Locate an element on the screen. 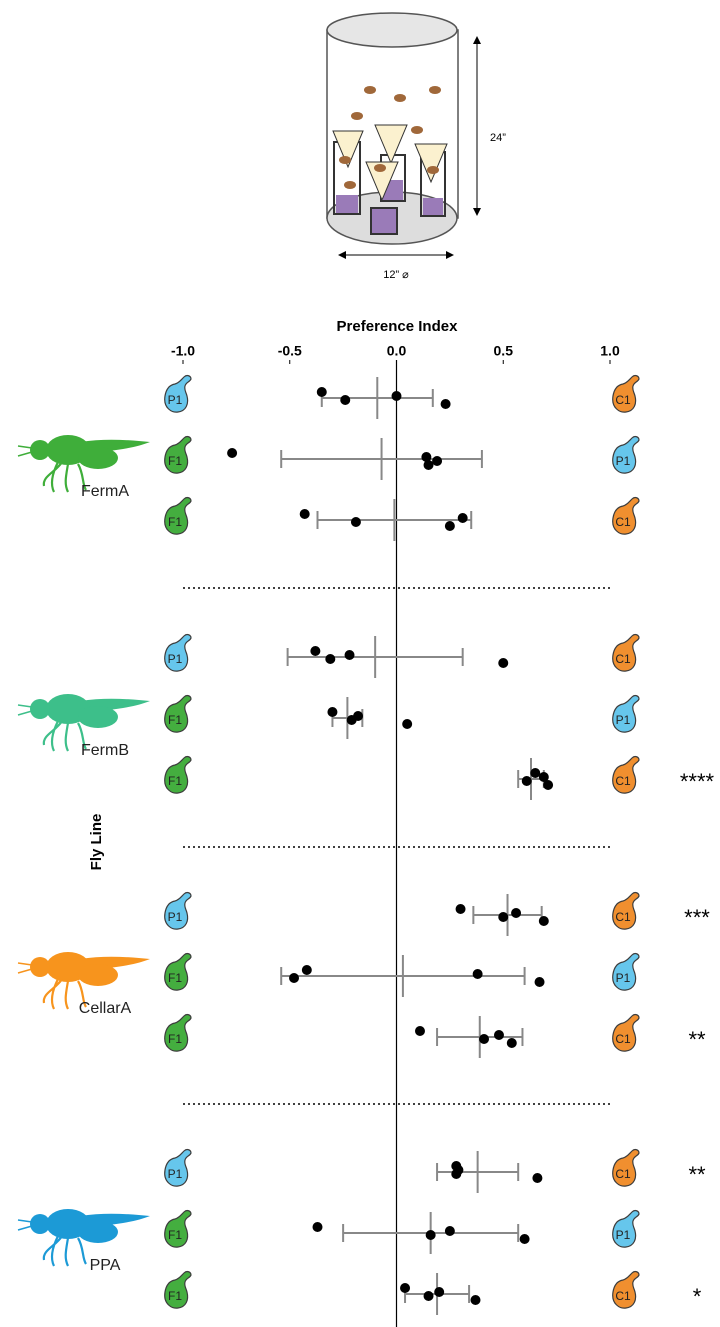 This screenshot has height=1327, width=720. x-tick-label: -1.0 is located at coordinates (183, 351).